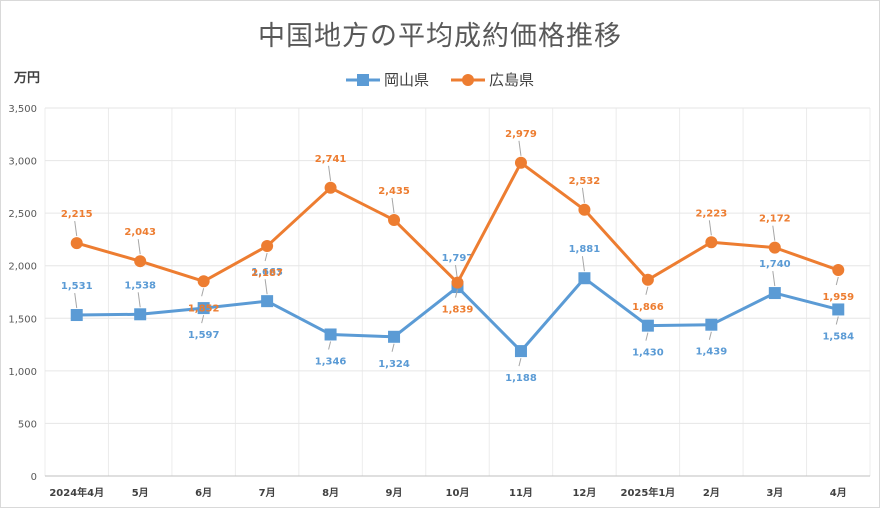 Image resolution: width=880 pixels, height=508 pixels. Describe the element at coordinates (77, 286) in the screenshot. I see `data-label: 1,531` at that location.